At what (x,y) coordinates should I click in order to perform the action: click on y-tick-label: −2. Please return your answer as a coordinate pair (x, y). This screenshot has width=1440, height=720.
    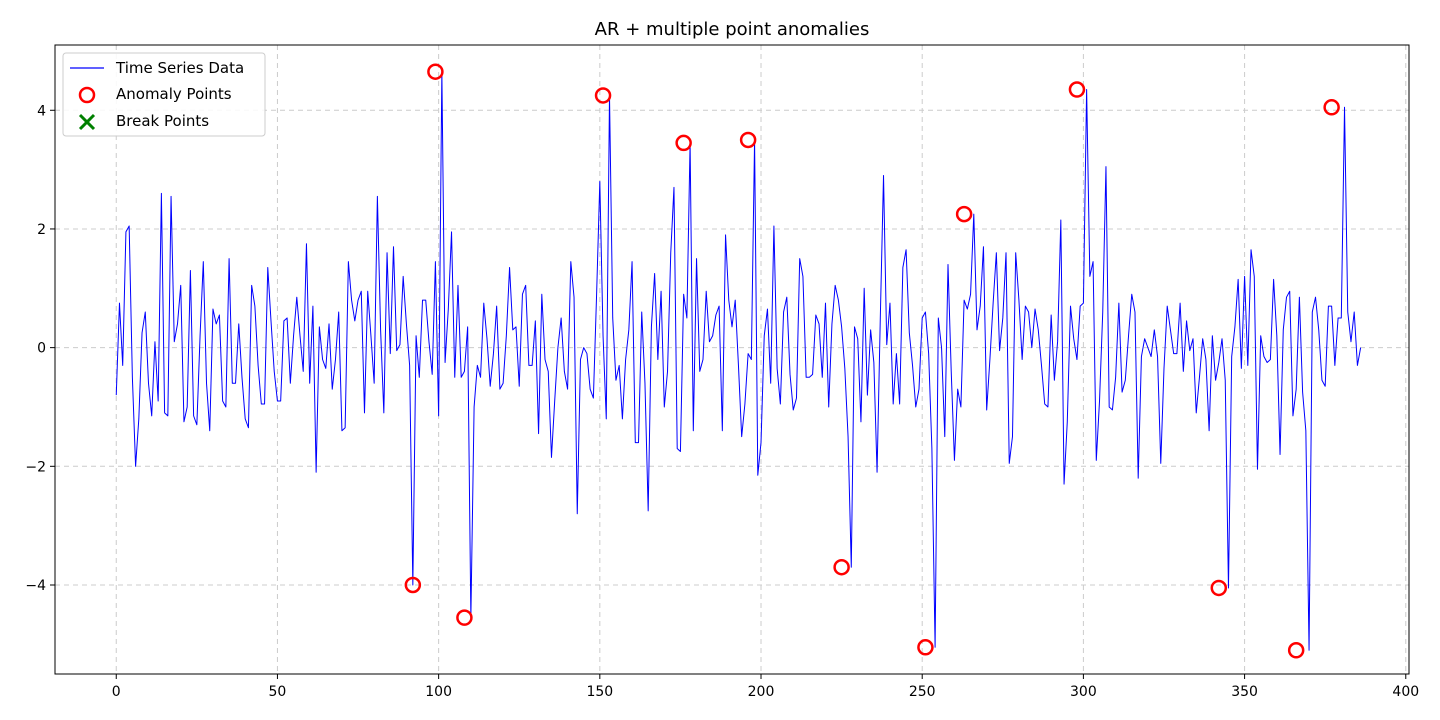
    Looking at the image, I should click on (35, 467).